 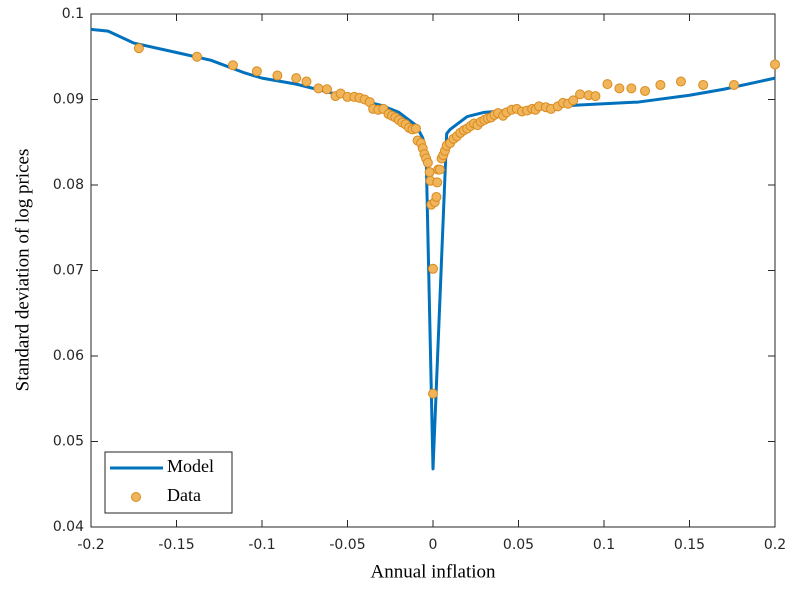 What do you see at coordinates (176, 545) in the screenshot?
I see `x-tick-label: -0.15` at bounding box center [176, 545].